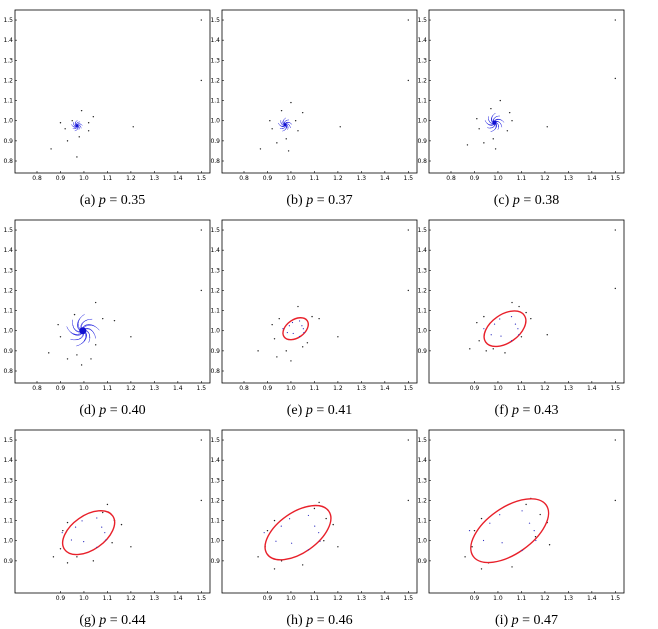 This screenshot has width=658, height=629. I want to click on x-tick-label: 1.1, so click(522, 598).